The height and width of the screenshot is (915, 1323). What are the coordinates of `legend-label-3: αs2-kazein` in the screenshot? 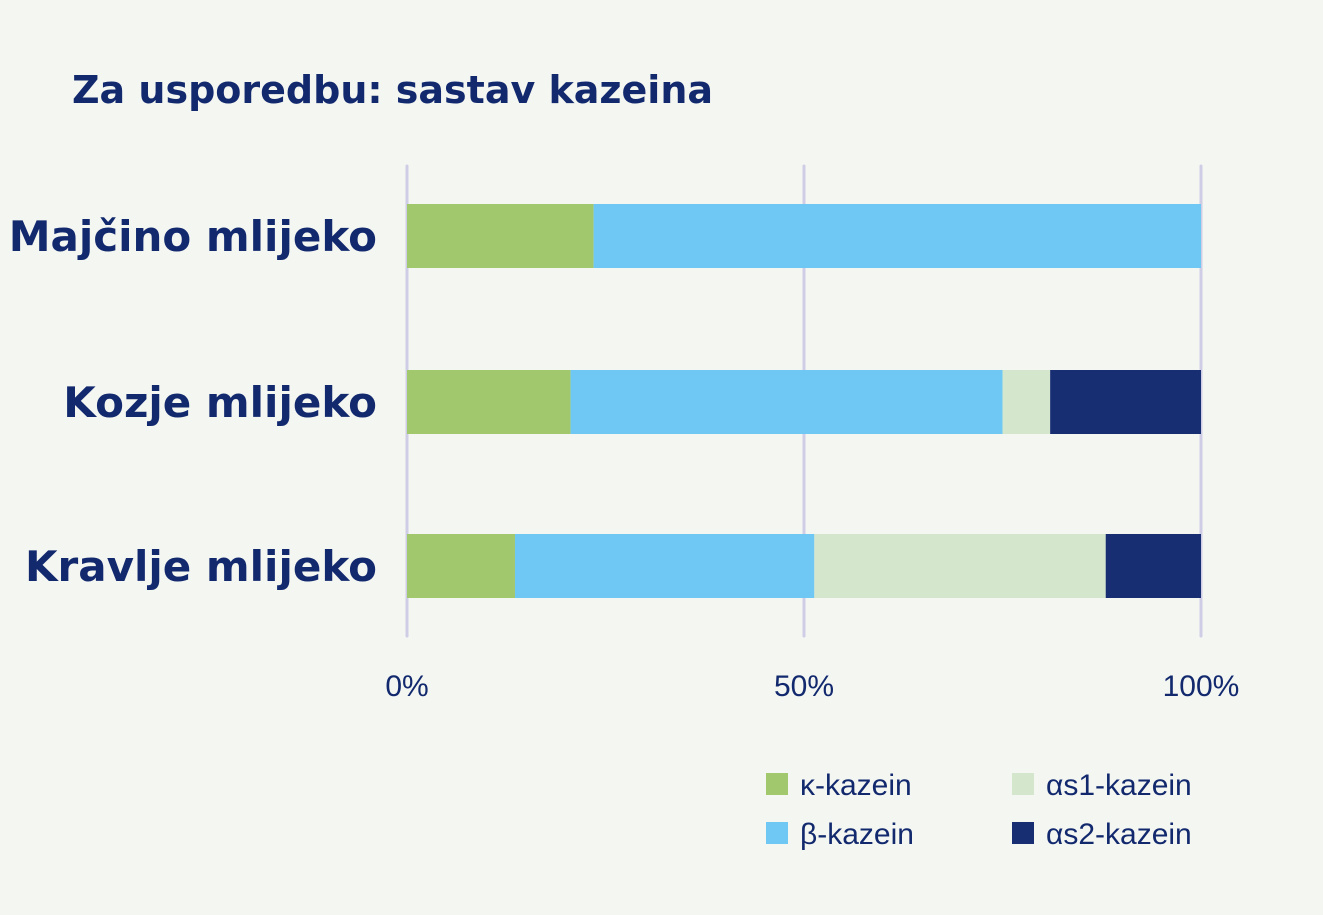 It's located at (1119, 834).